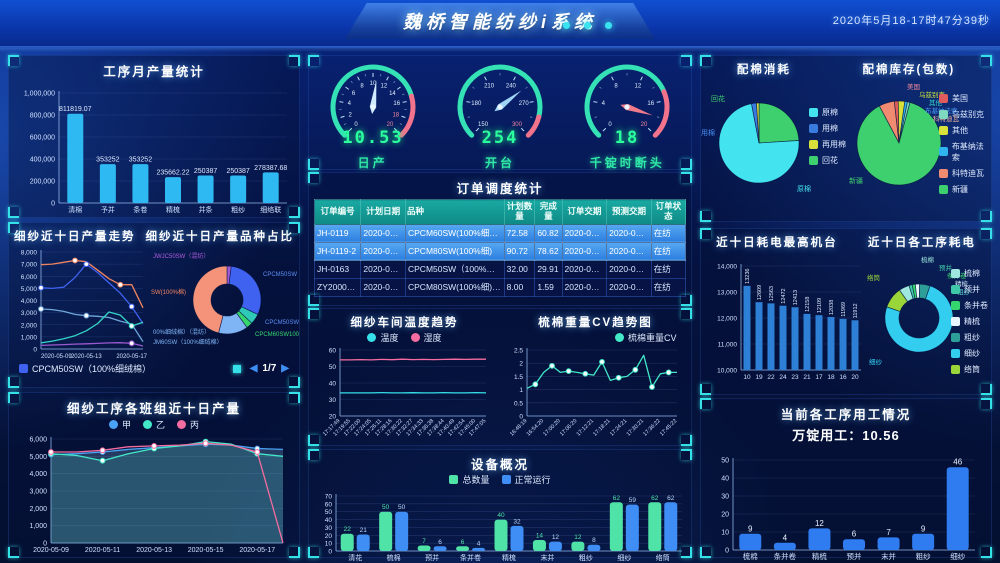  I want to click on legend-item: 用棉, so click(823, 128).